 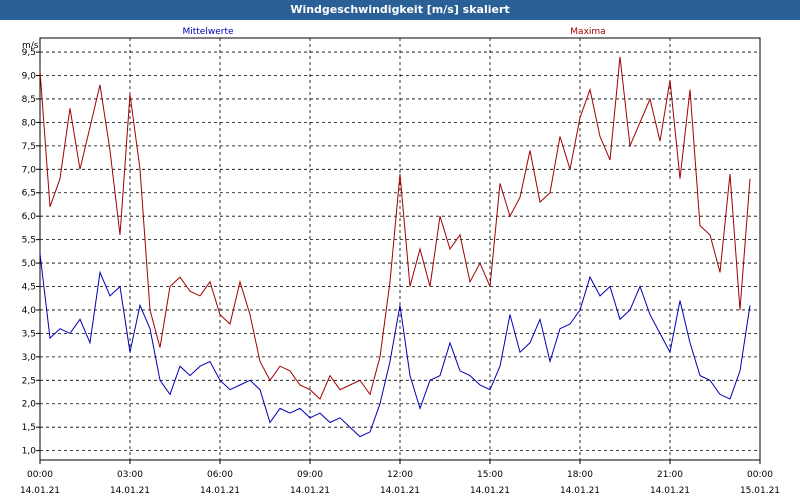 I want to click on x-tick-time-label: 18:00, so click(x=580, y=475).